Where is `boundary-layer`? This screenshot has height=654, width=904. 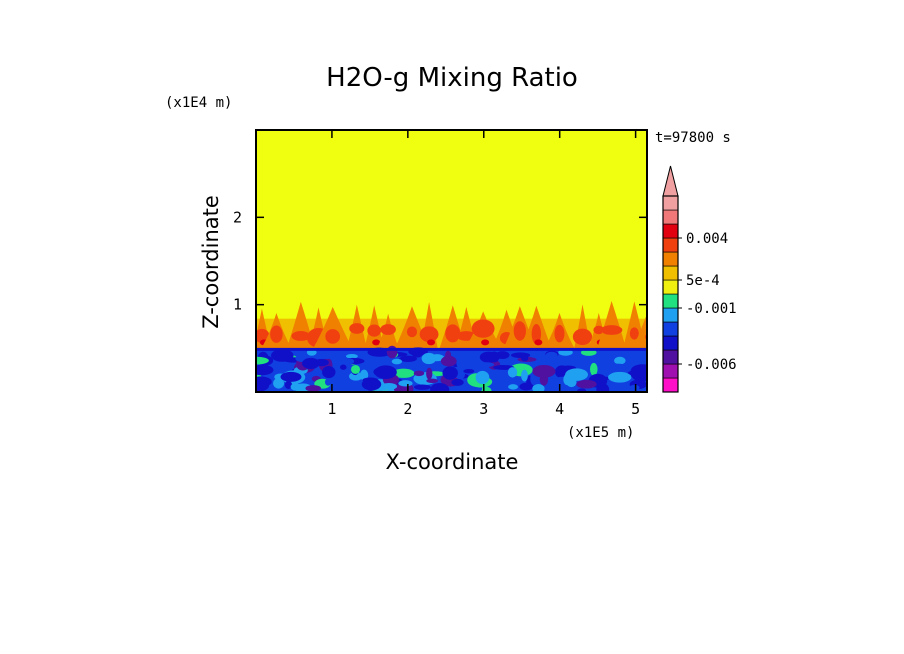
boundary-layer is located at coordinates (451, 368).